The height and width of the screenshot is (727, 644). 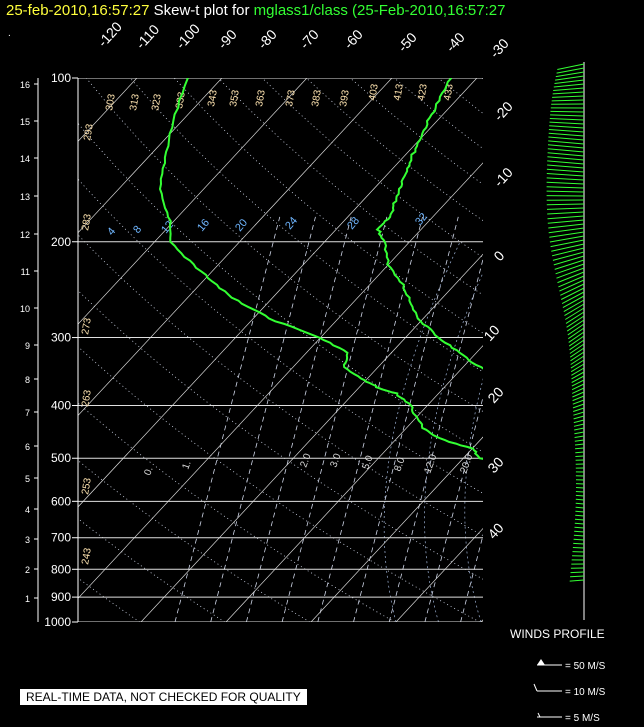 I want to click on mixing-ratio-label: 16, so click(x=203, y=225).